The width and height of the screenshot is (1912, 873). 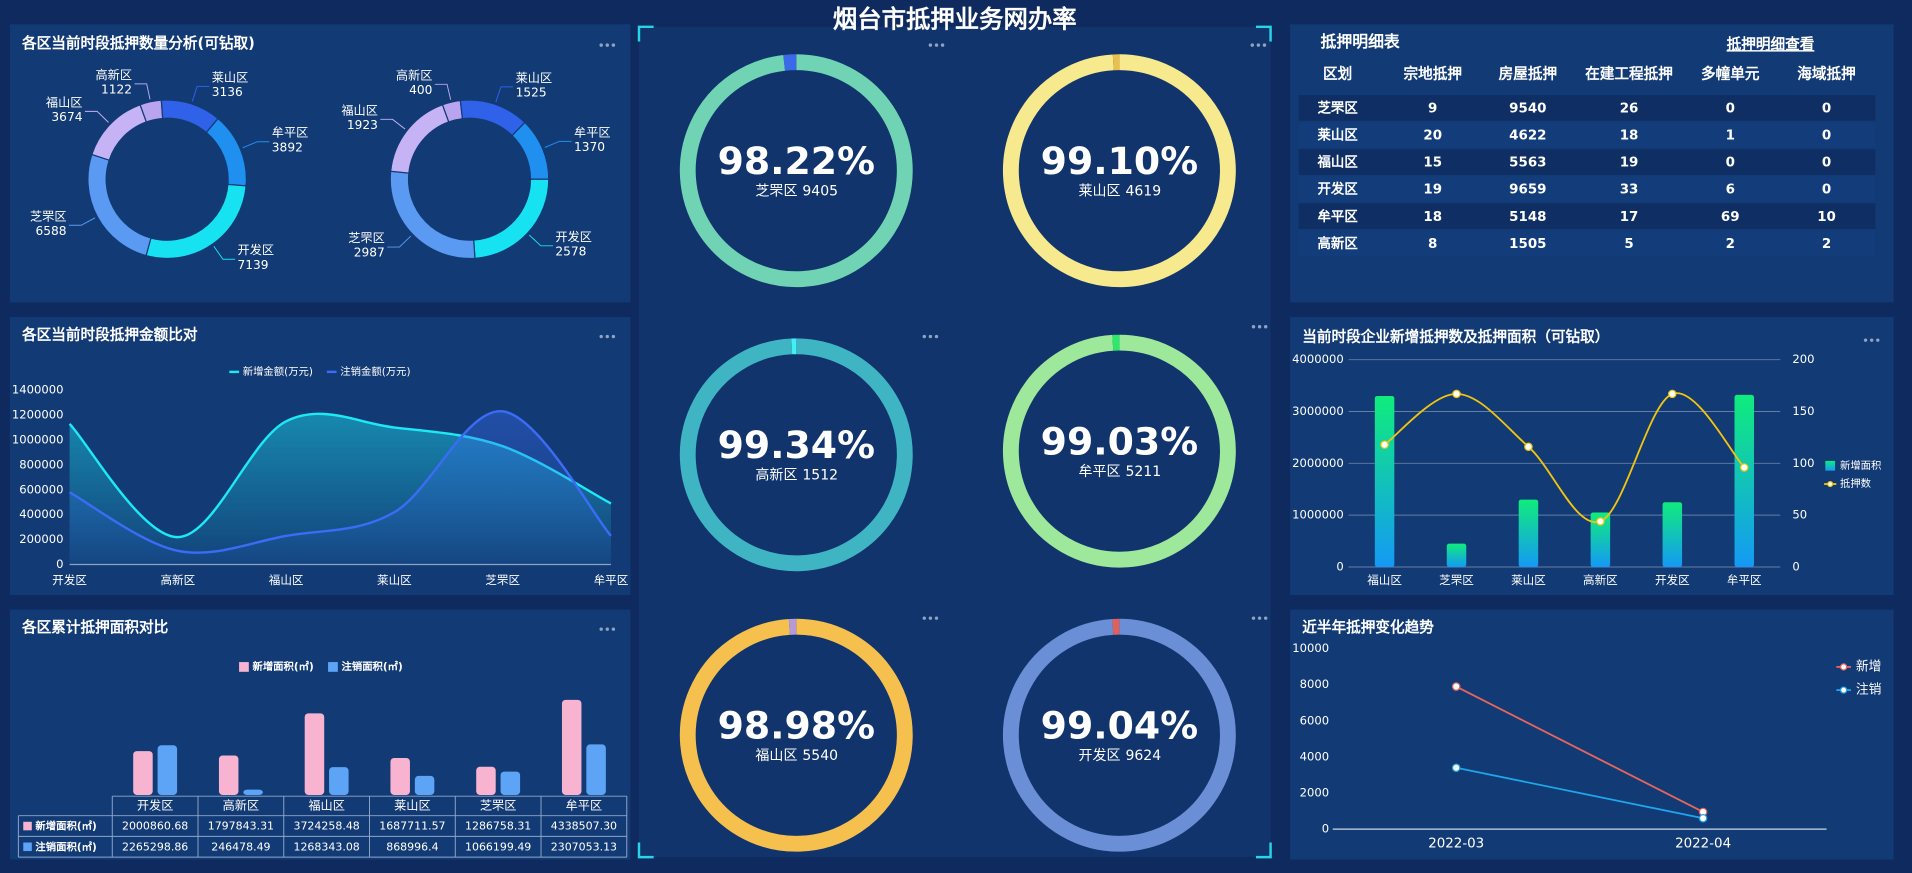 What do you see at coordinates (241, 804) in the screenshot?
I see `column-header: 高新区` at bounding box center [241, 804].